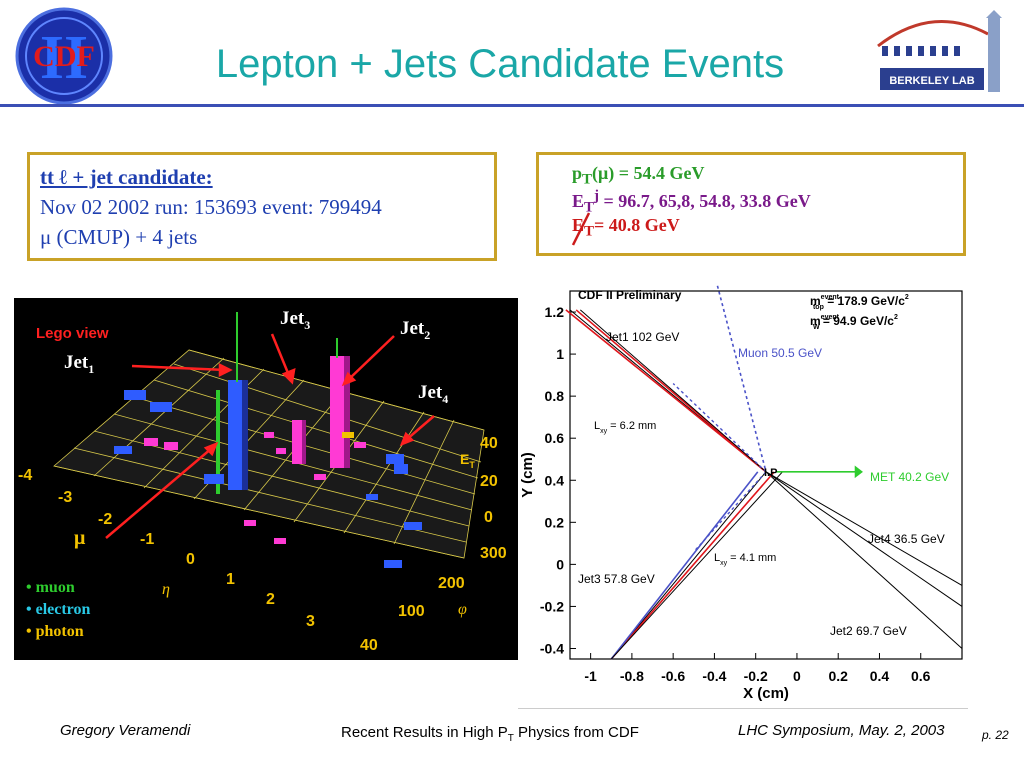  What do you see at coordinates (467, 460) in the screenshot?
I see `et-axis-label: ET` at bounding box center [467, 460].